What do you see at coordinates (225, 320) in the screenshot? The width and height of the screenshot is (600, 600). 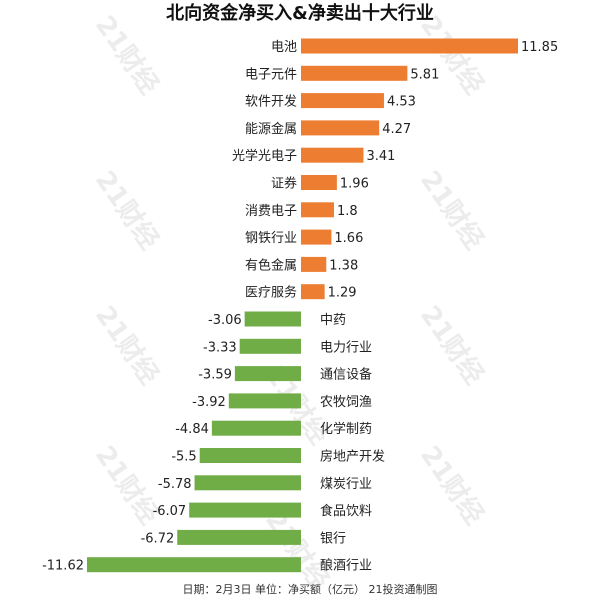 I see `value-label: -3.06` at bounding box center [225, 320].